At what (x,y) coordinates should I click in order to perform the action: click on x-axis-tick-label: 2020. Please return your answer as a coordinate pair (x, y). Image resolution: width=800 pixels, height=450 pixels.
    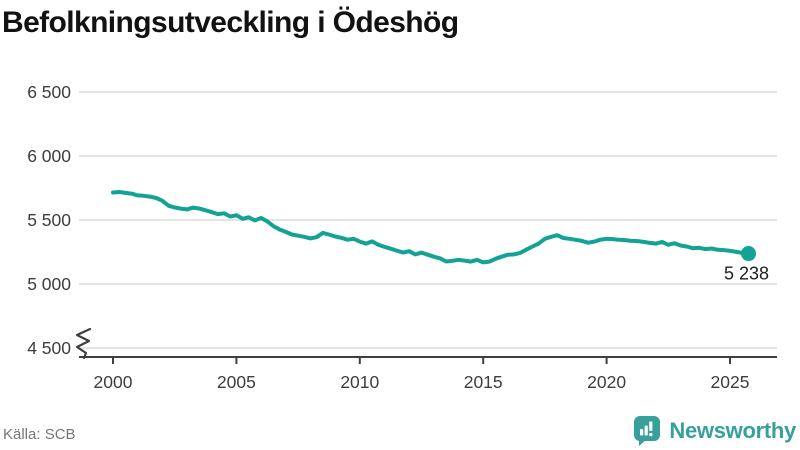
    Looking at the image, I should click on (606, 382).